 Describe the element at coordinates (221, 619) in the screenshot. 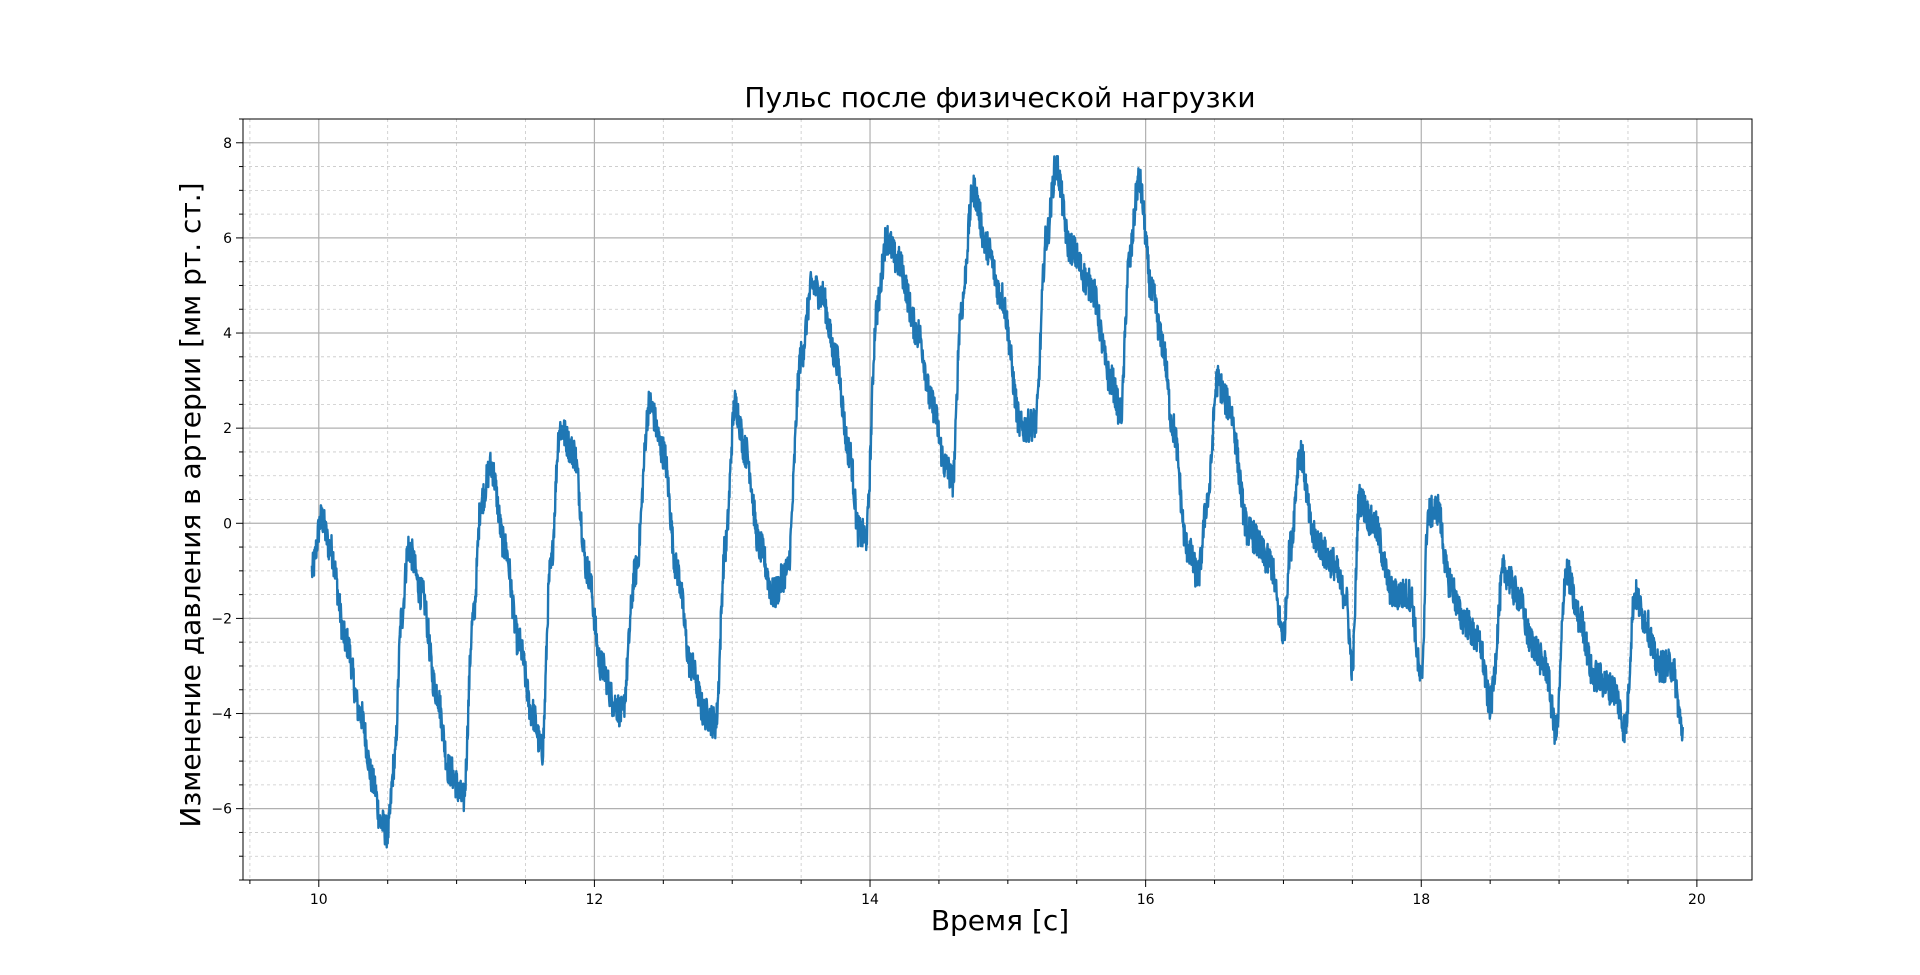

I see `y-tick-label: −2` at that location.